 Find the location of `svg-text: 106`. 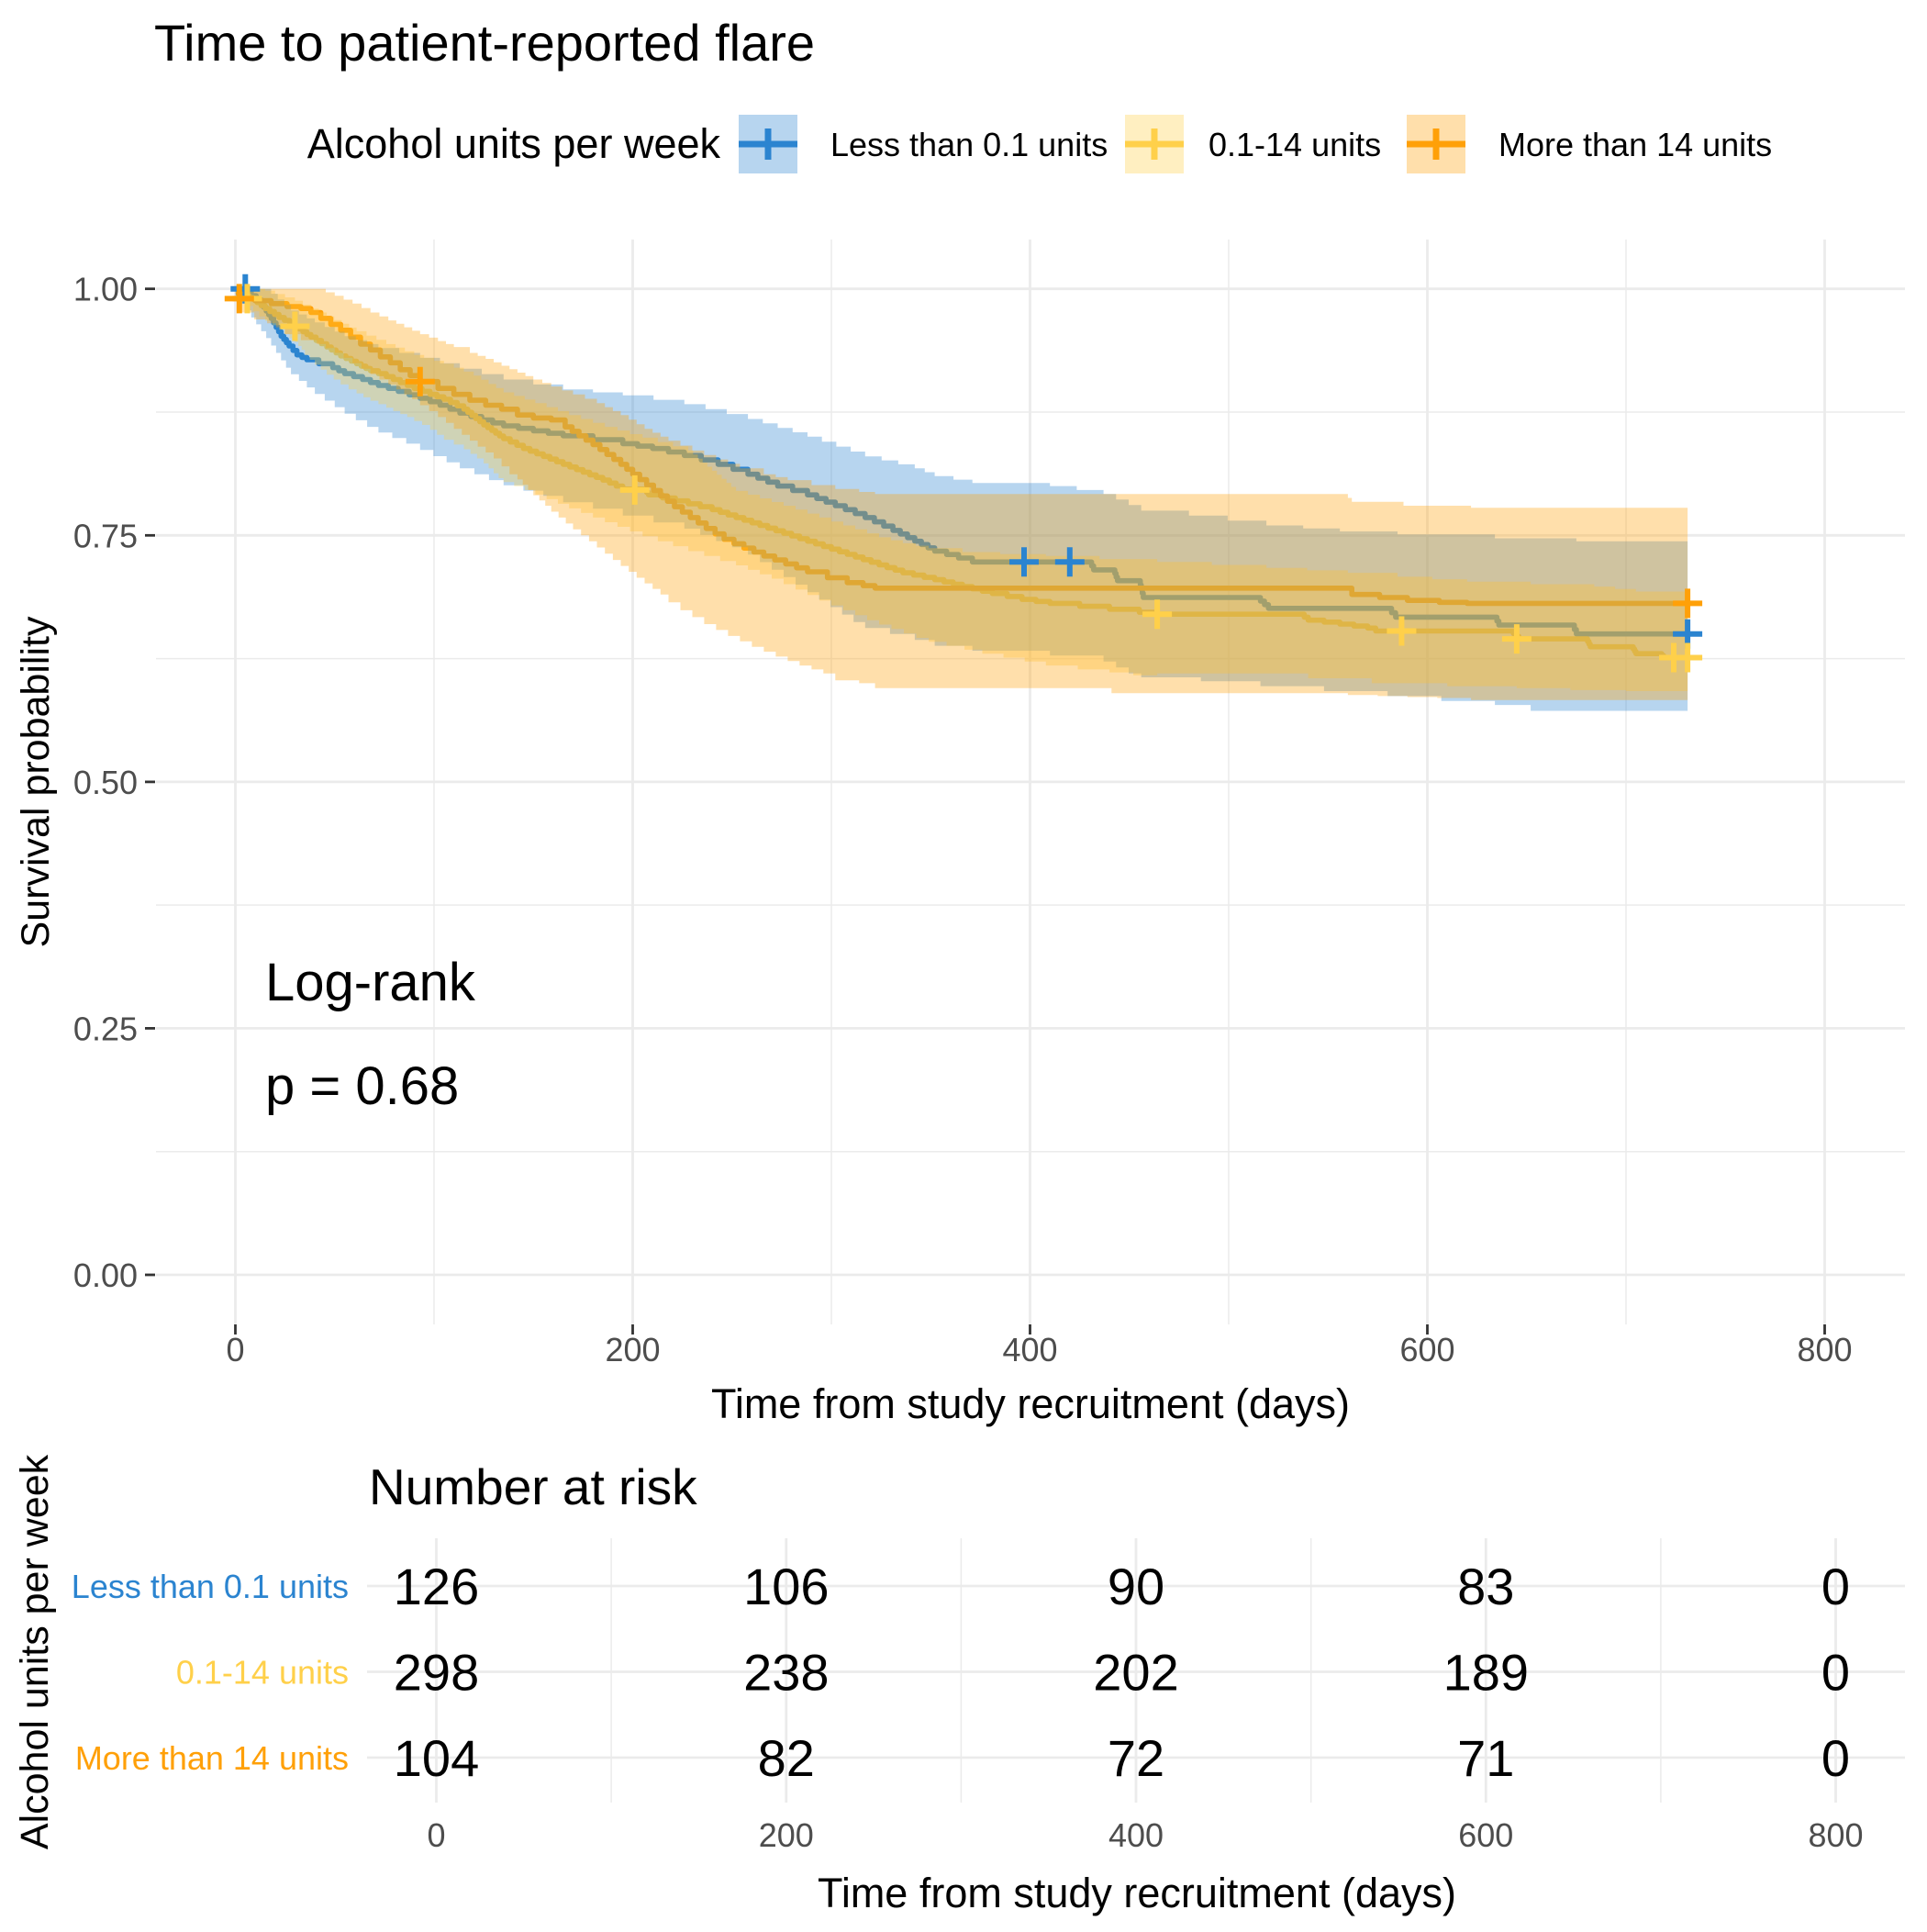

svg-text: 106 is located at coordinates (786, 1586).